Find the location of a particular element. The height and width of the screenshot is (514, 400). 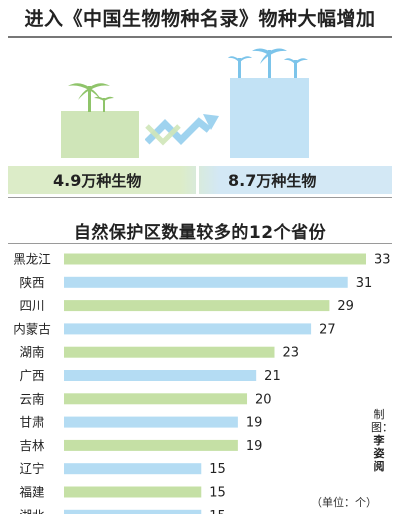

palm-trees-icon is located at coordinates (268, 63).